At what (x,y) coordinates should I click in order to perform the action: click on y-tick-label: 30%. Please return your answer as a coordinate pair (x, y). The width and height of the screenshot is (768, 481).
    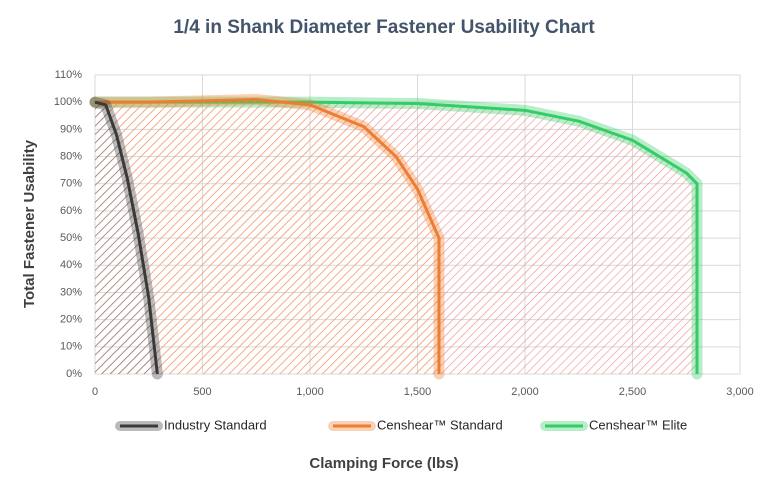
    Looking at the image, I should click on (71, 292).